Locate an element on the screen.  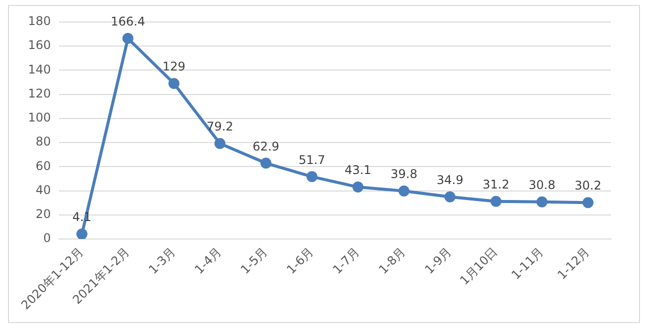
data-label: 62.9 is located at coordinates (266, 146).